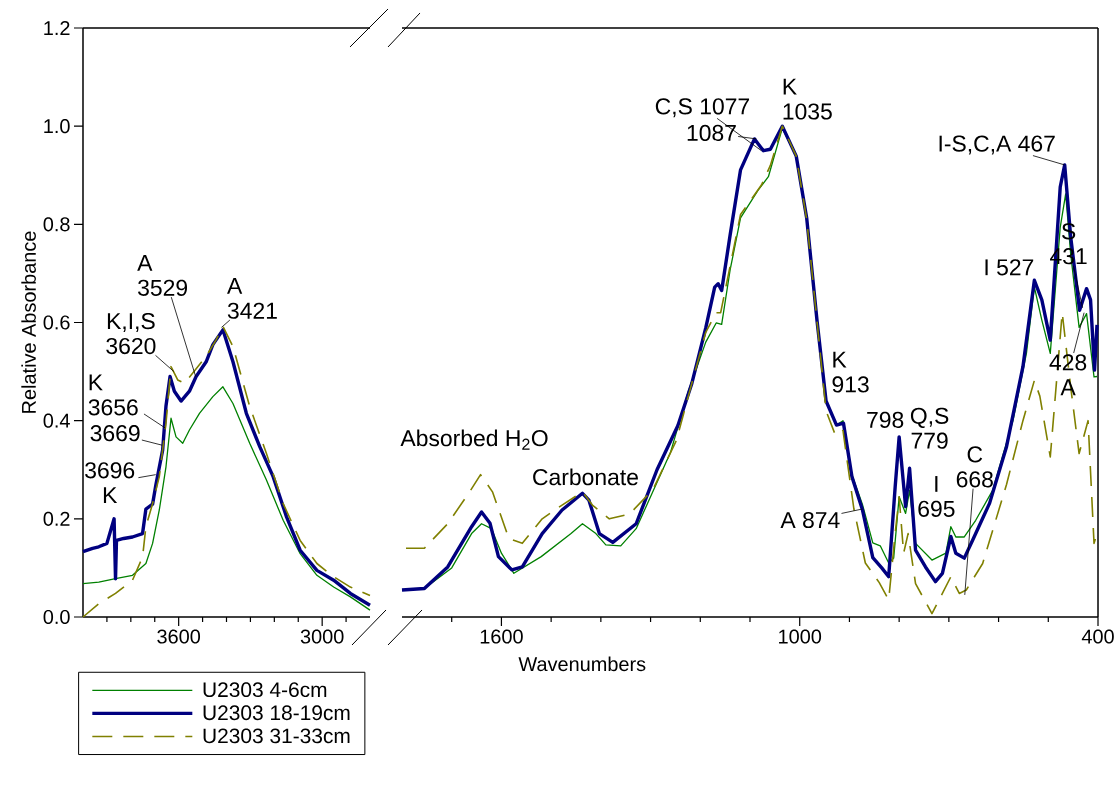 Image resolution: width=1118 pixels, height=797 pixels. I want to click on annotation: 1087, so click(711, 133).